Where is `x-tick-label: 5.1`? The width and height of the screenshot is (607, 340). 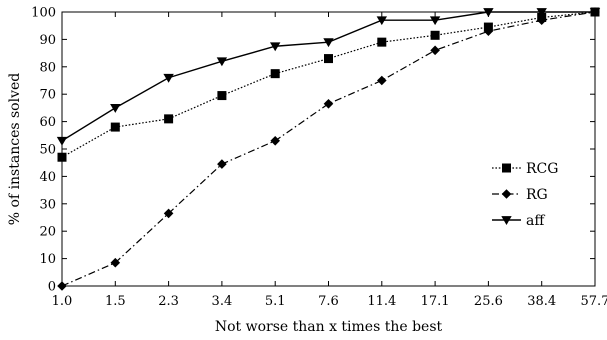
x-tick-label: 5.1 is located at coordinates (275, 301).